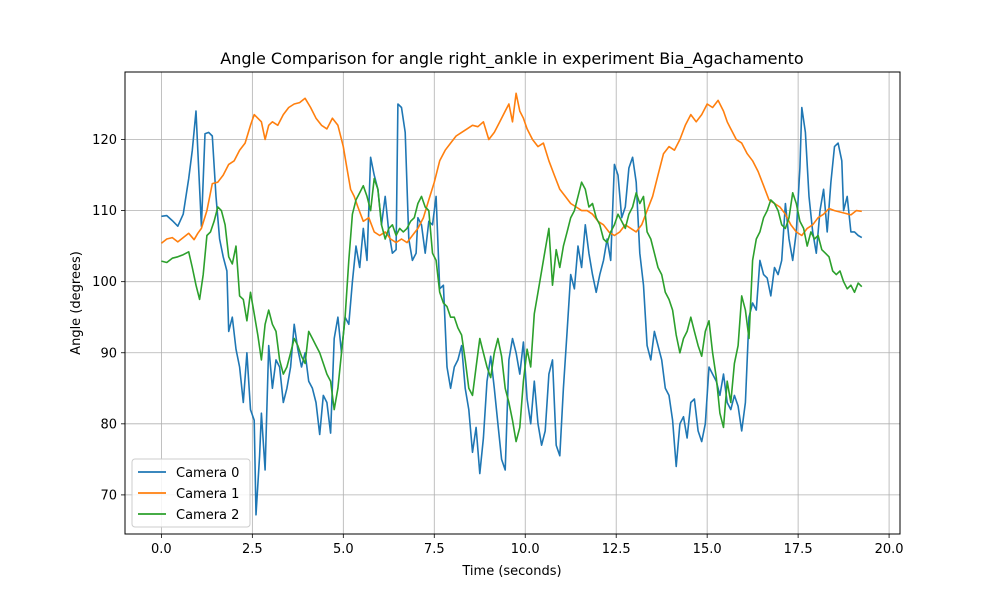 This screenshot has height=600, width=1000. Describe the element at coordinates (108, 495) in the screenshot. I see `y-tick-label: 70` at that location.